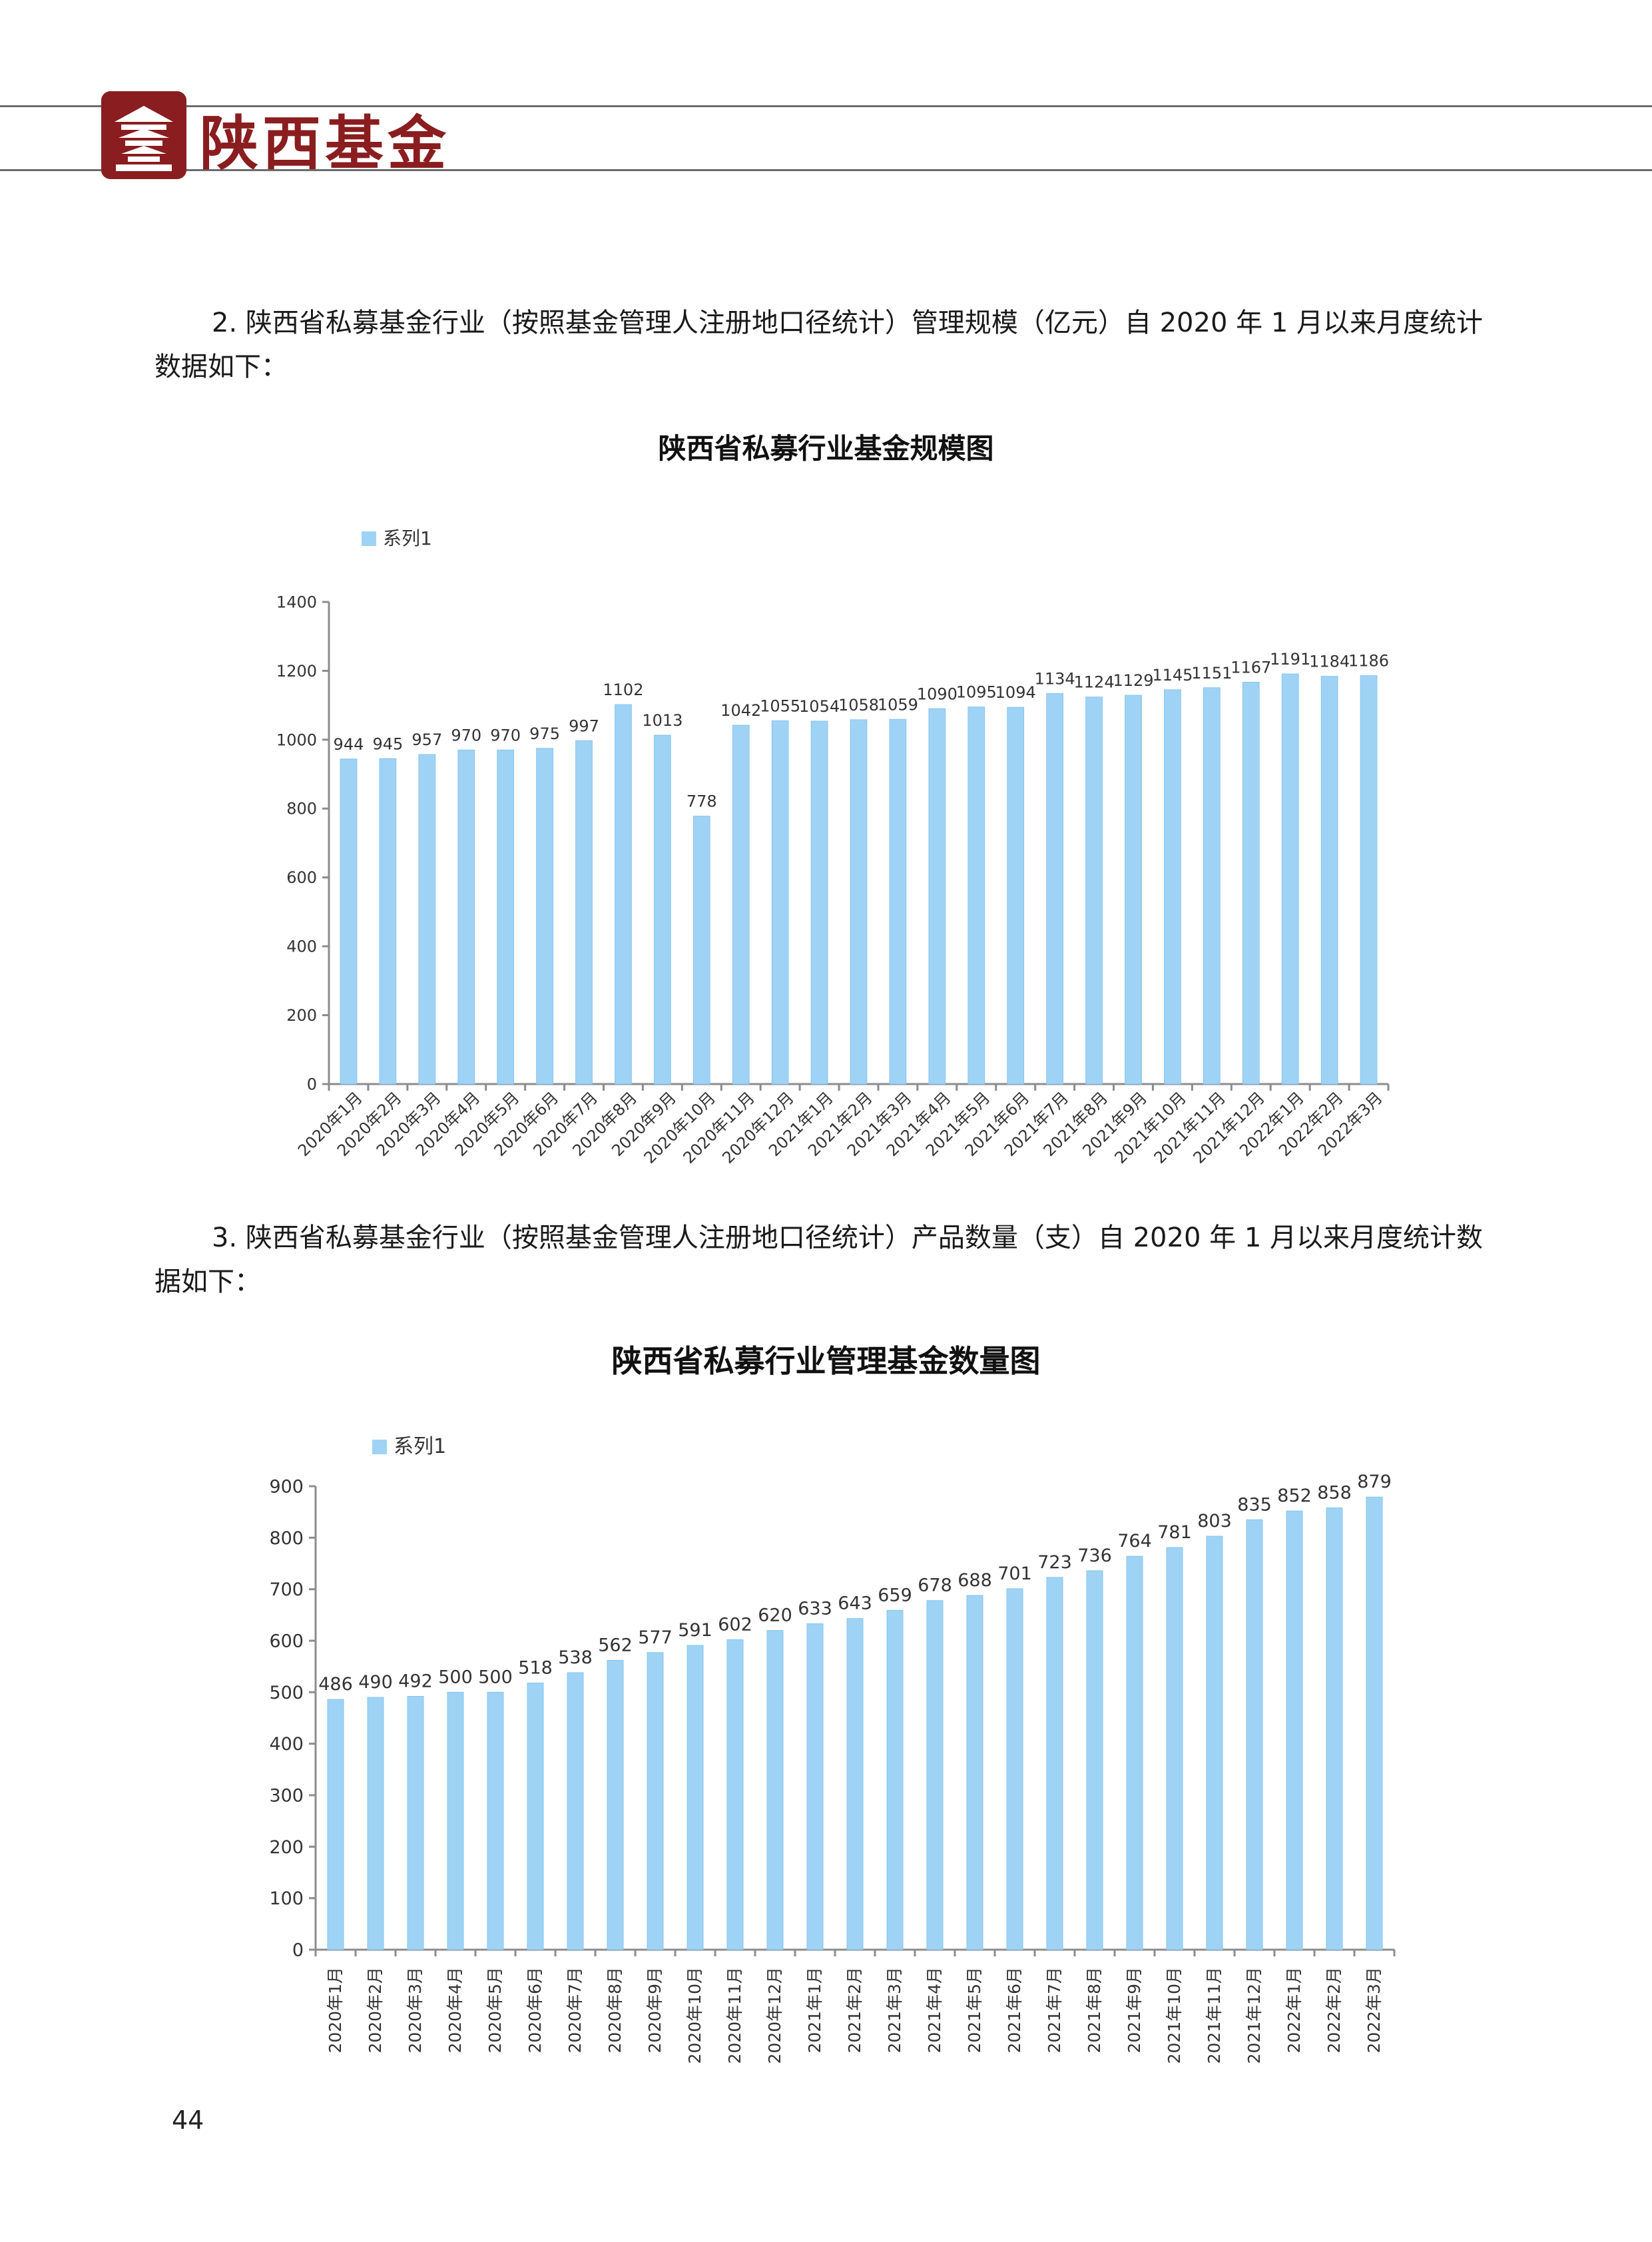 This screenshot has height=2242, width=1652. I want to click on data-label: 944, so click(349, 745).